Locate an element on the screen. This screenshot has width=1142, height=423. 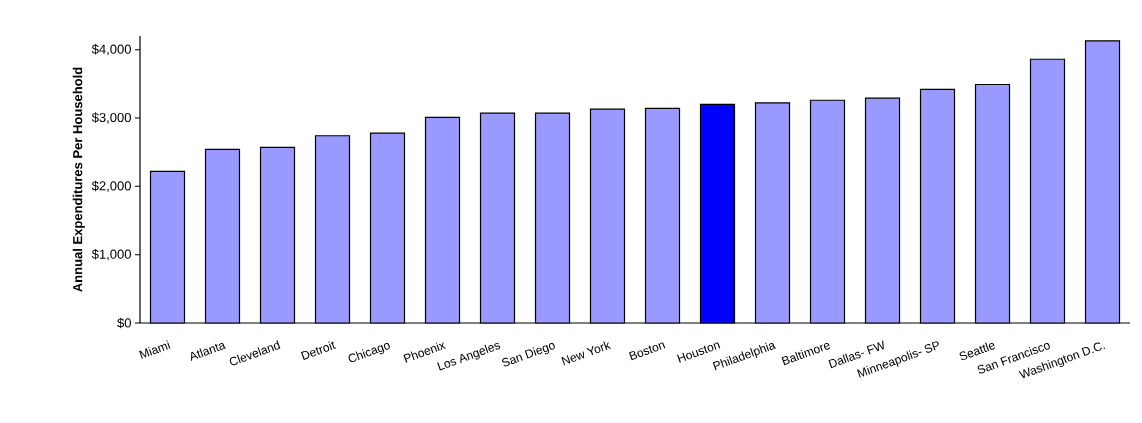
x-tick-label: Detroit is located at coordinates (318, 350).